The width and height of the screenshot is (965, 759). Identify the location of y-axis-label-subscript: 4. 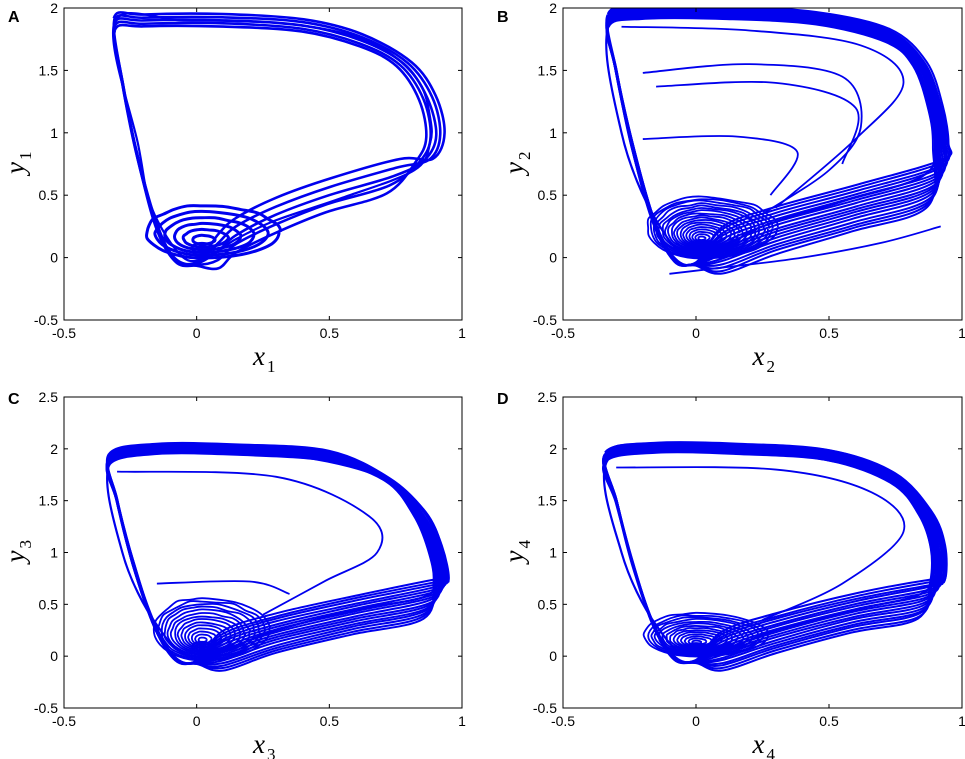
(524, 544).